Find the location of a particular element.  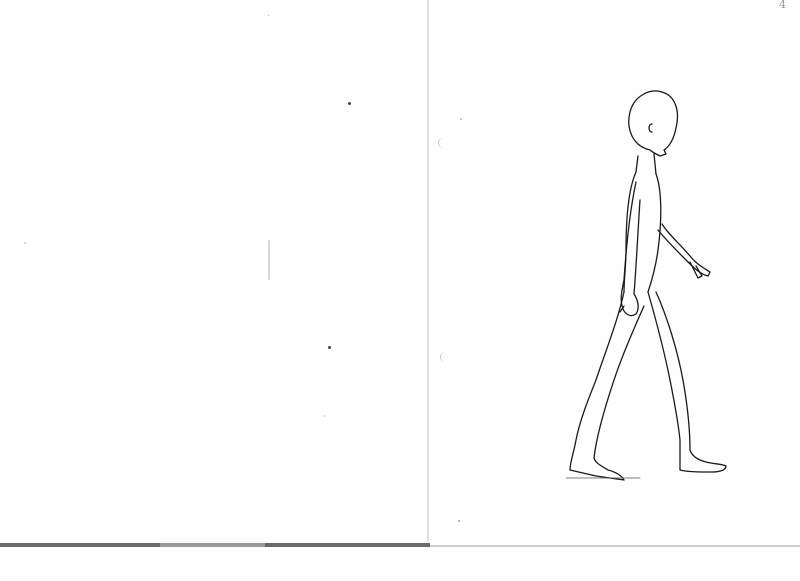

page-number: 4 is located at coordinates (782, 5).